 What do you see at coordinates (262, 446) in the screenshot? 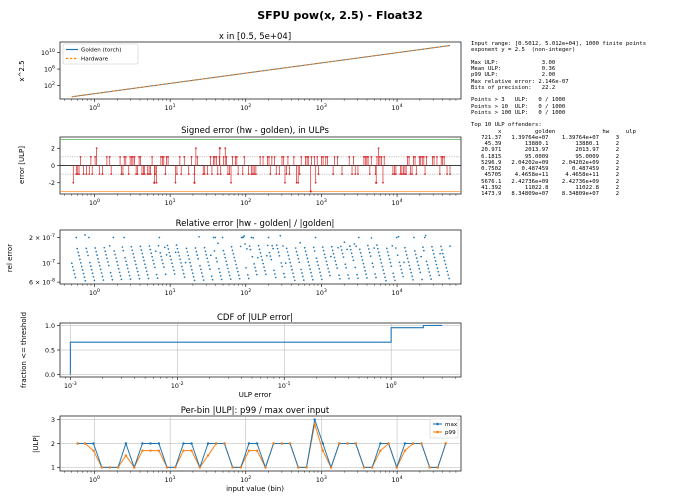
I see `series-p99-line` at bounding box center [262, 446].